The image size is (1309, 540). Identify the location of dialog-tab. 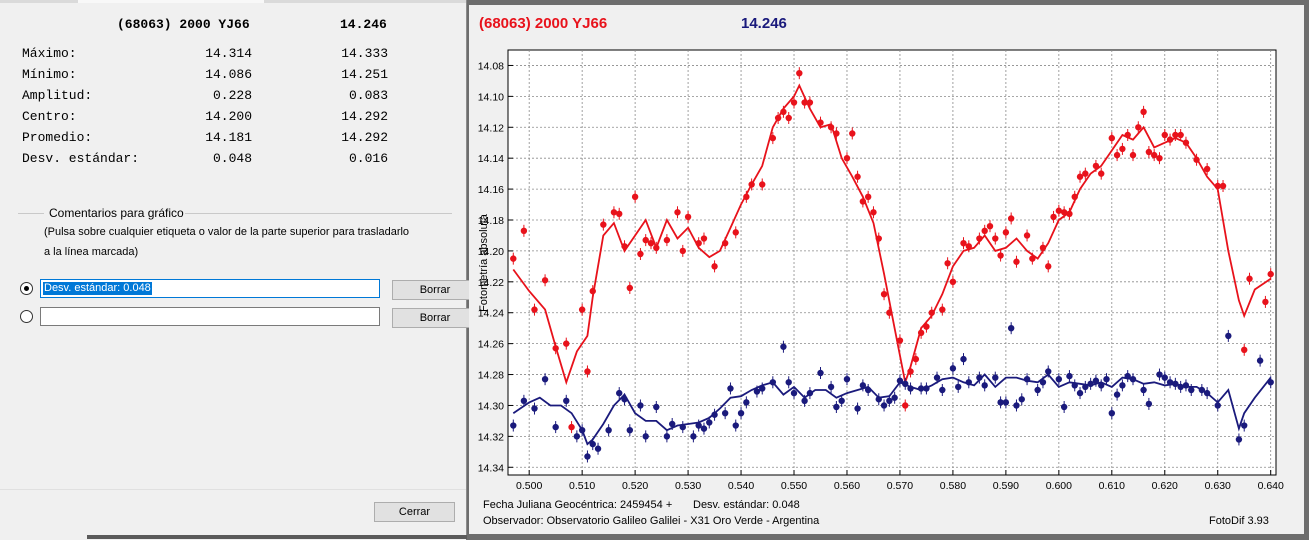
(171, 1).